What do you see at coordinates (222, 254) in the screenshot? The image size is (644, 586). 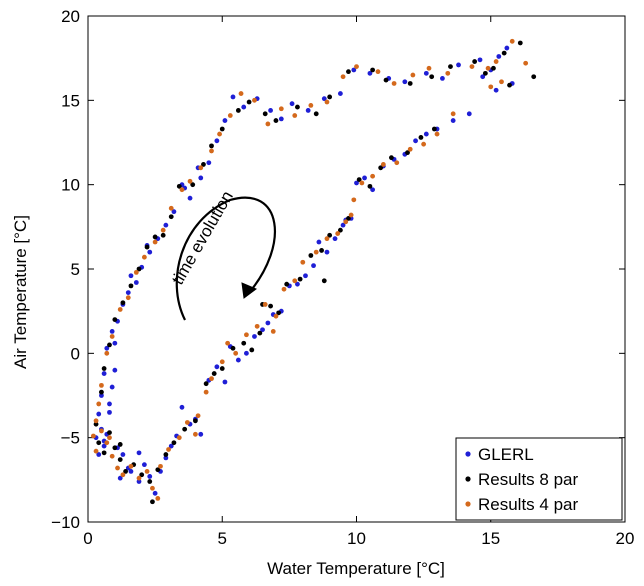 I see `time-evolution-annotation: time evolution` at bounding box center [222, 254].